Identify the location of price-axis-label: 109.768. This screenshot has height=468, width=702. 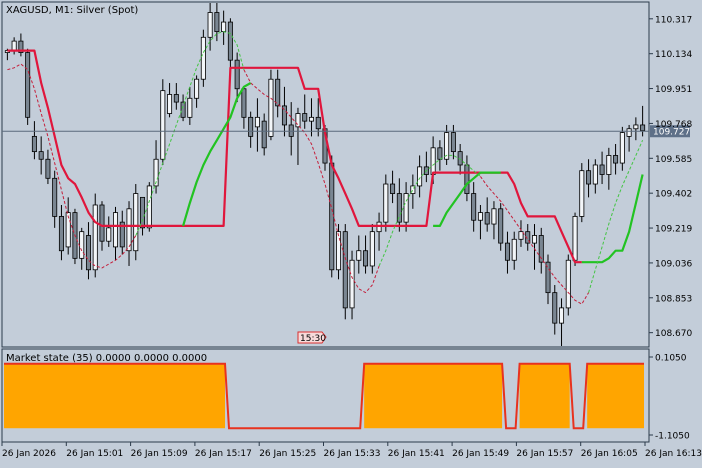
(673, 125).